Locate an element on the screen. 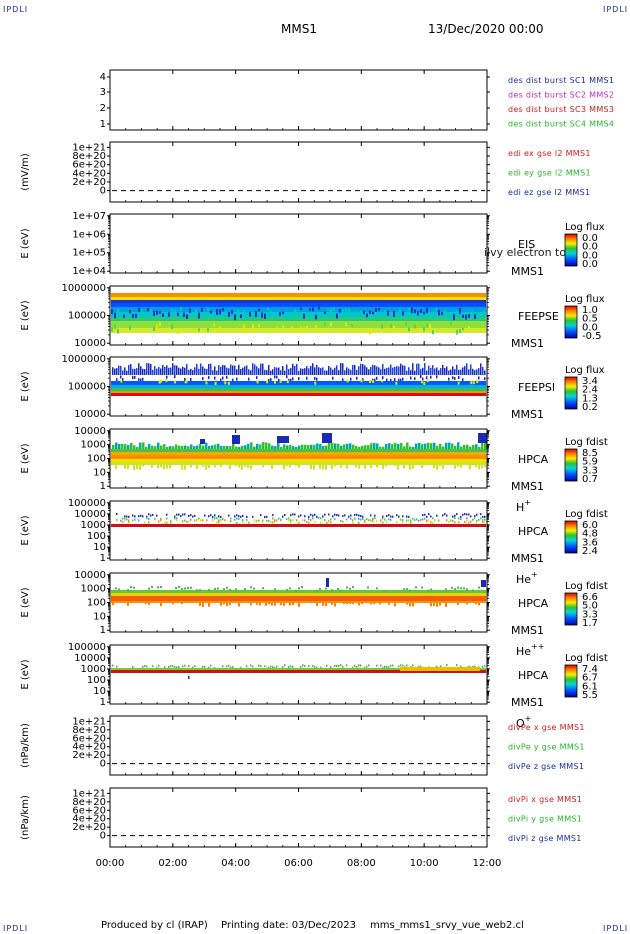 Image resolution: width=630 pixels, height=934 pixels. colorbar-tick-label: 0.5 is located at coordinates (590, 319).